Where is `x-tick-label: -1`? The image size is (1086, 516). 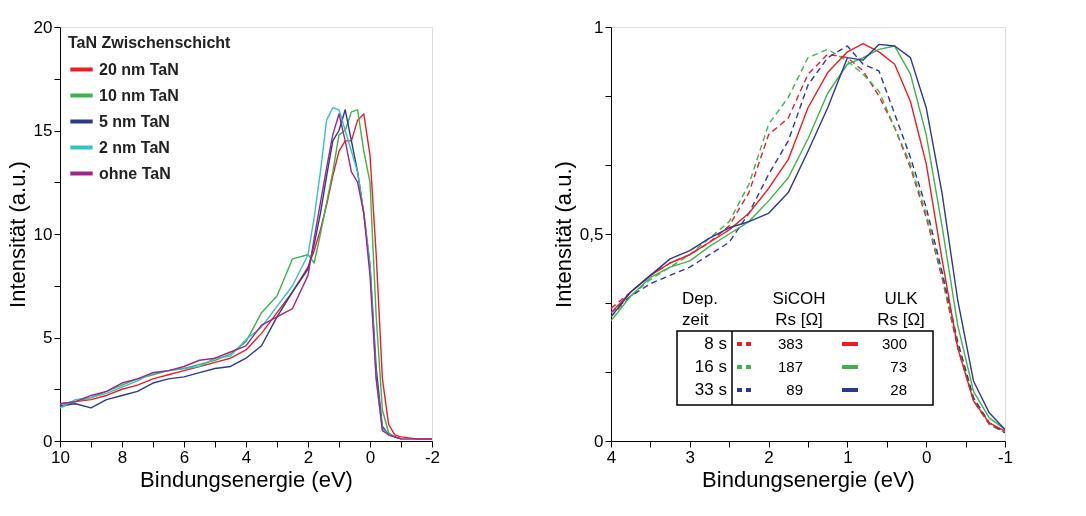 x-tick-label: -1 is located at coordinates (1005, 457).